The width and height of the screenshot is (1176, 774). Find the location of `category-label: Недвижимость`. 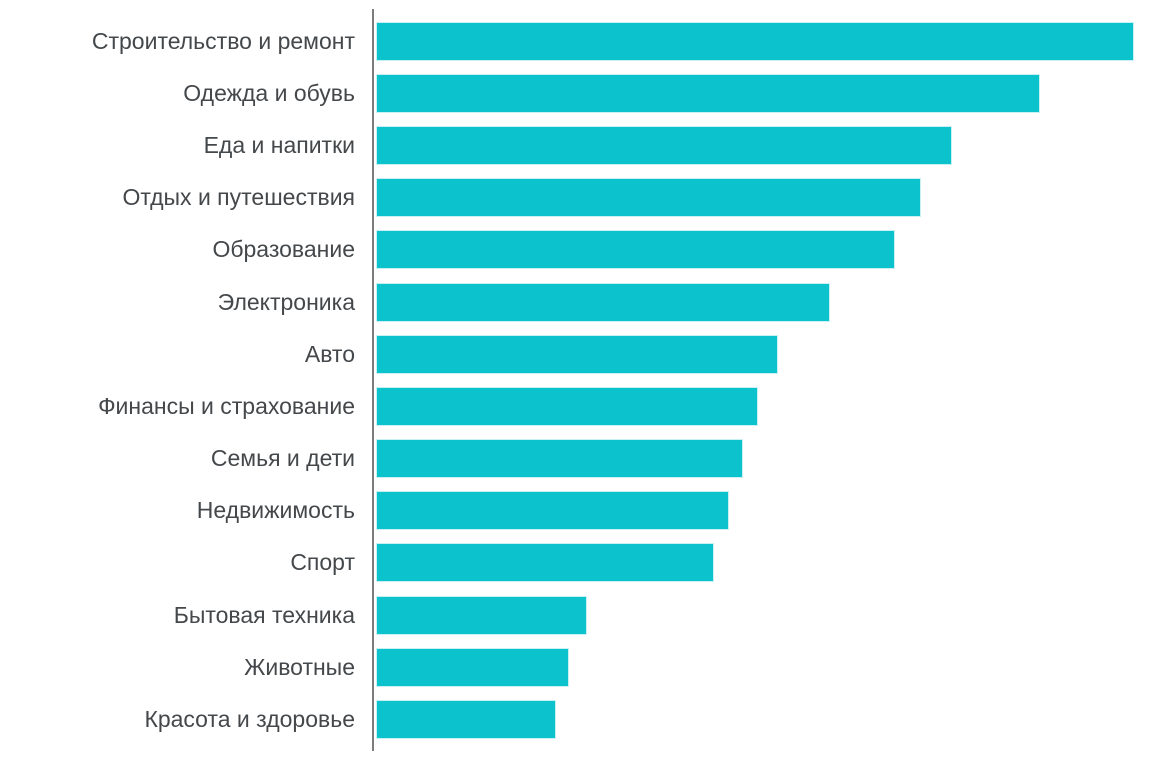

category-label: Недвижимость is located at coordinates (275, 510).